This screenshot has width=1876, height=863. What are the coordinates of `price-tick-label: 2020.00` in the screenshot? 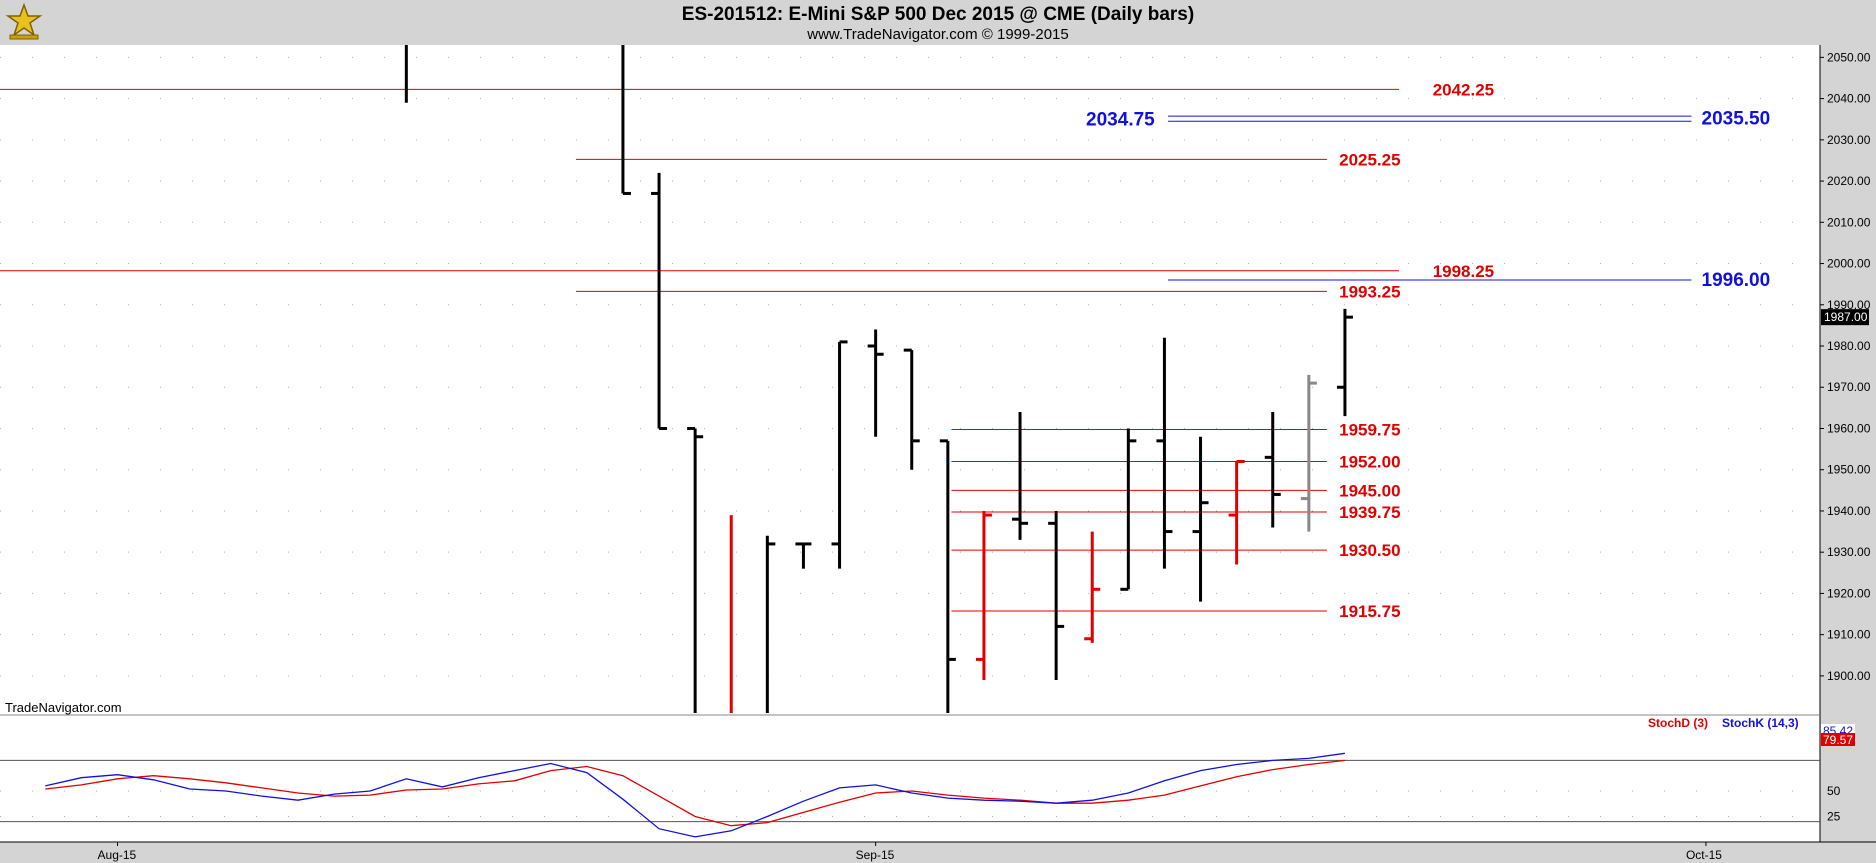 It's located at (1849, 181).